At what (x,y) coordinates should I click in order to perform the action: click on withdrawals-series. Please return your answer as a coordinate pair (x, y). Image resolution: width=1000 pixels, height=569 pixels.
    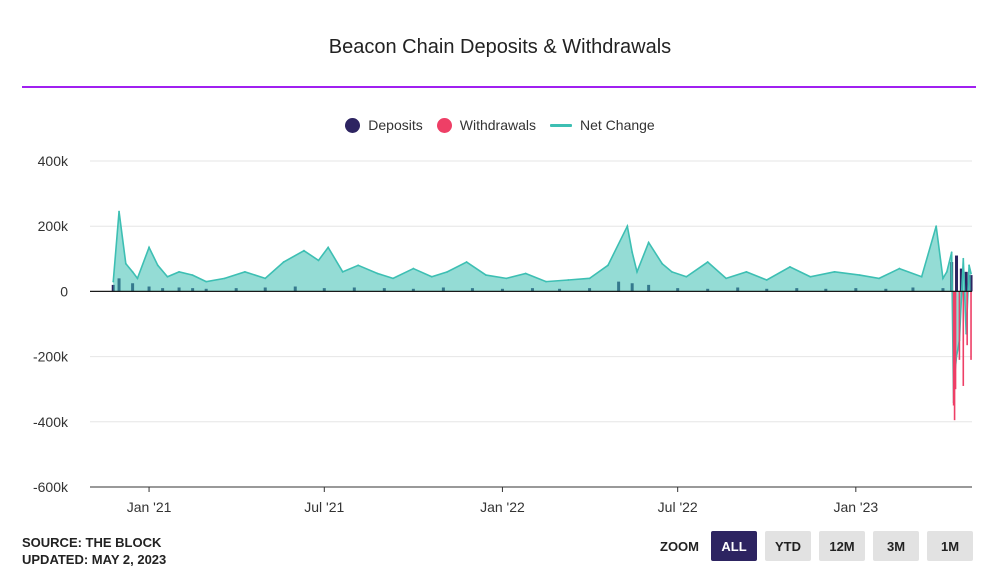
    Looking at the image, I should click on (962, 356).